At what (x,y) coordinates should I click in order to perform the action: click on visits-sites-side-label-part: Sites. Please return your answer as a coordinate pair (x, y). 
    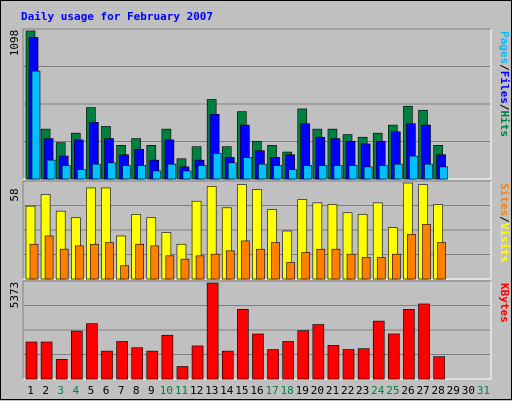
    Looking at the image, I should click on (504, 199).